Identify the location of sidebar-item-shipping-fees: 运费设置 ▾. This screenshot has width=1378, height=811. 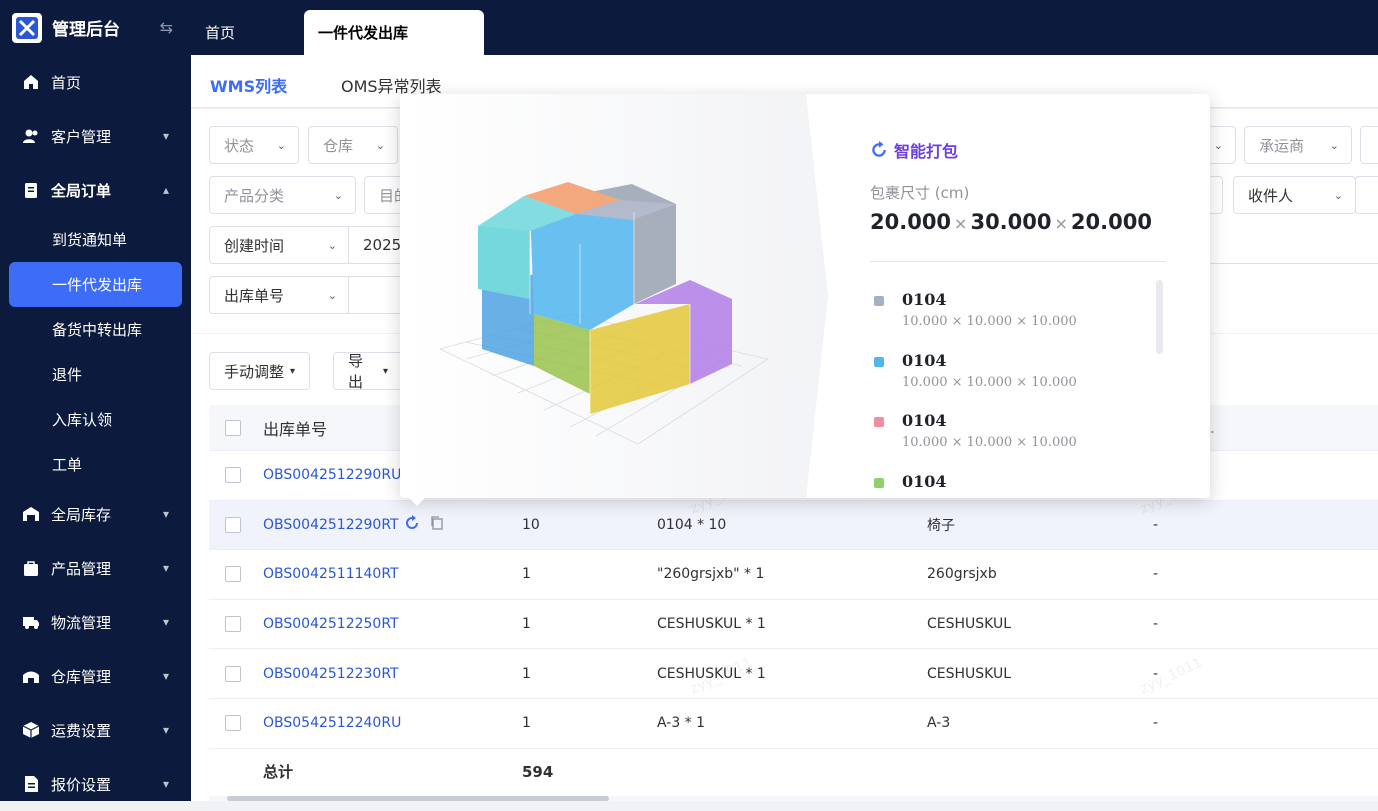
(95, 730).